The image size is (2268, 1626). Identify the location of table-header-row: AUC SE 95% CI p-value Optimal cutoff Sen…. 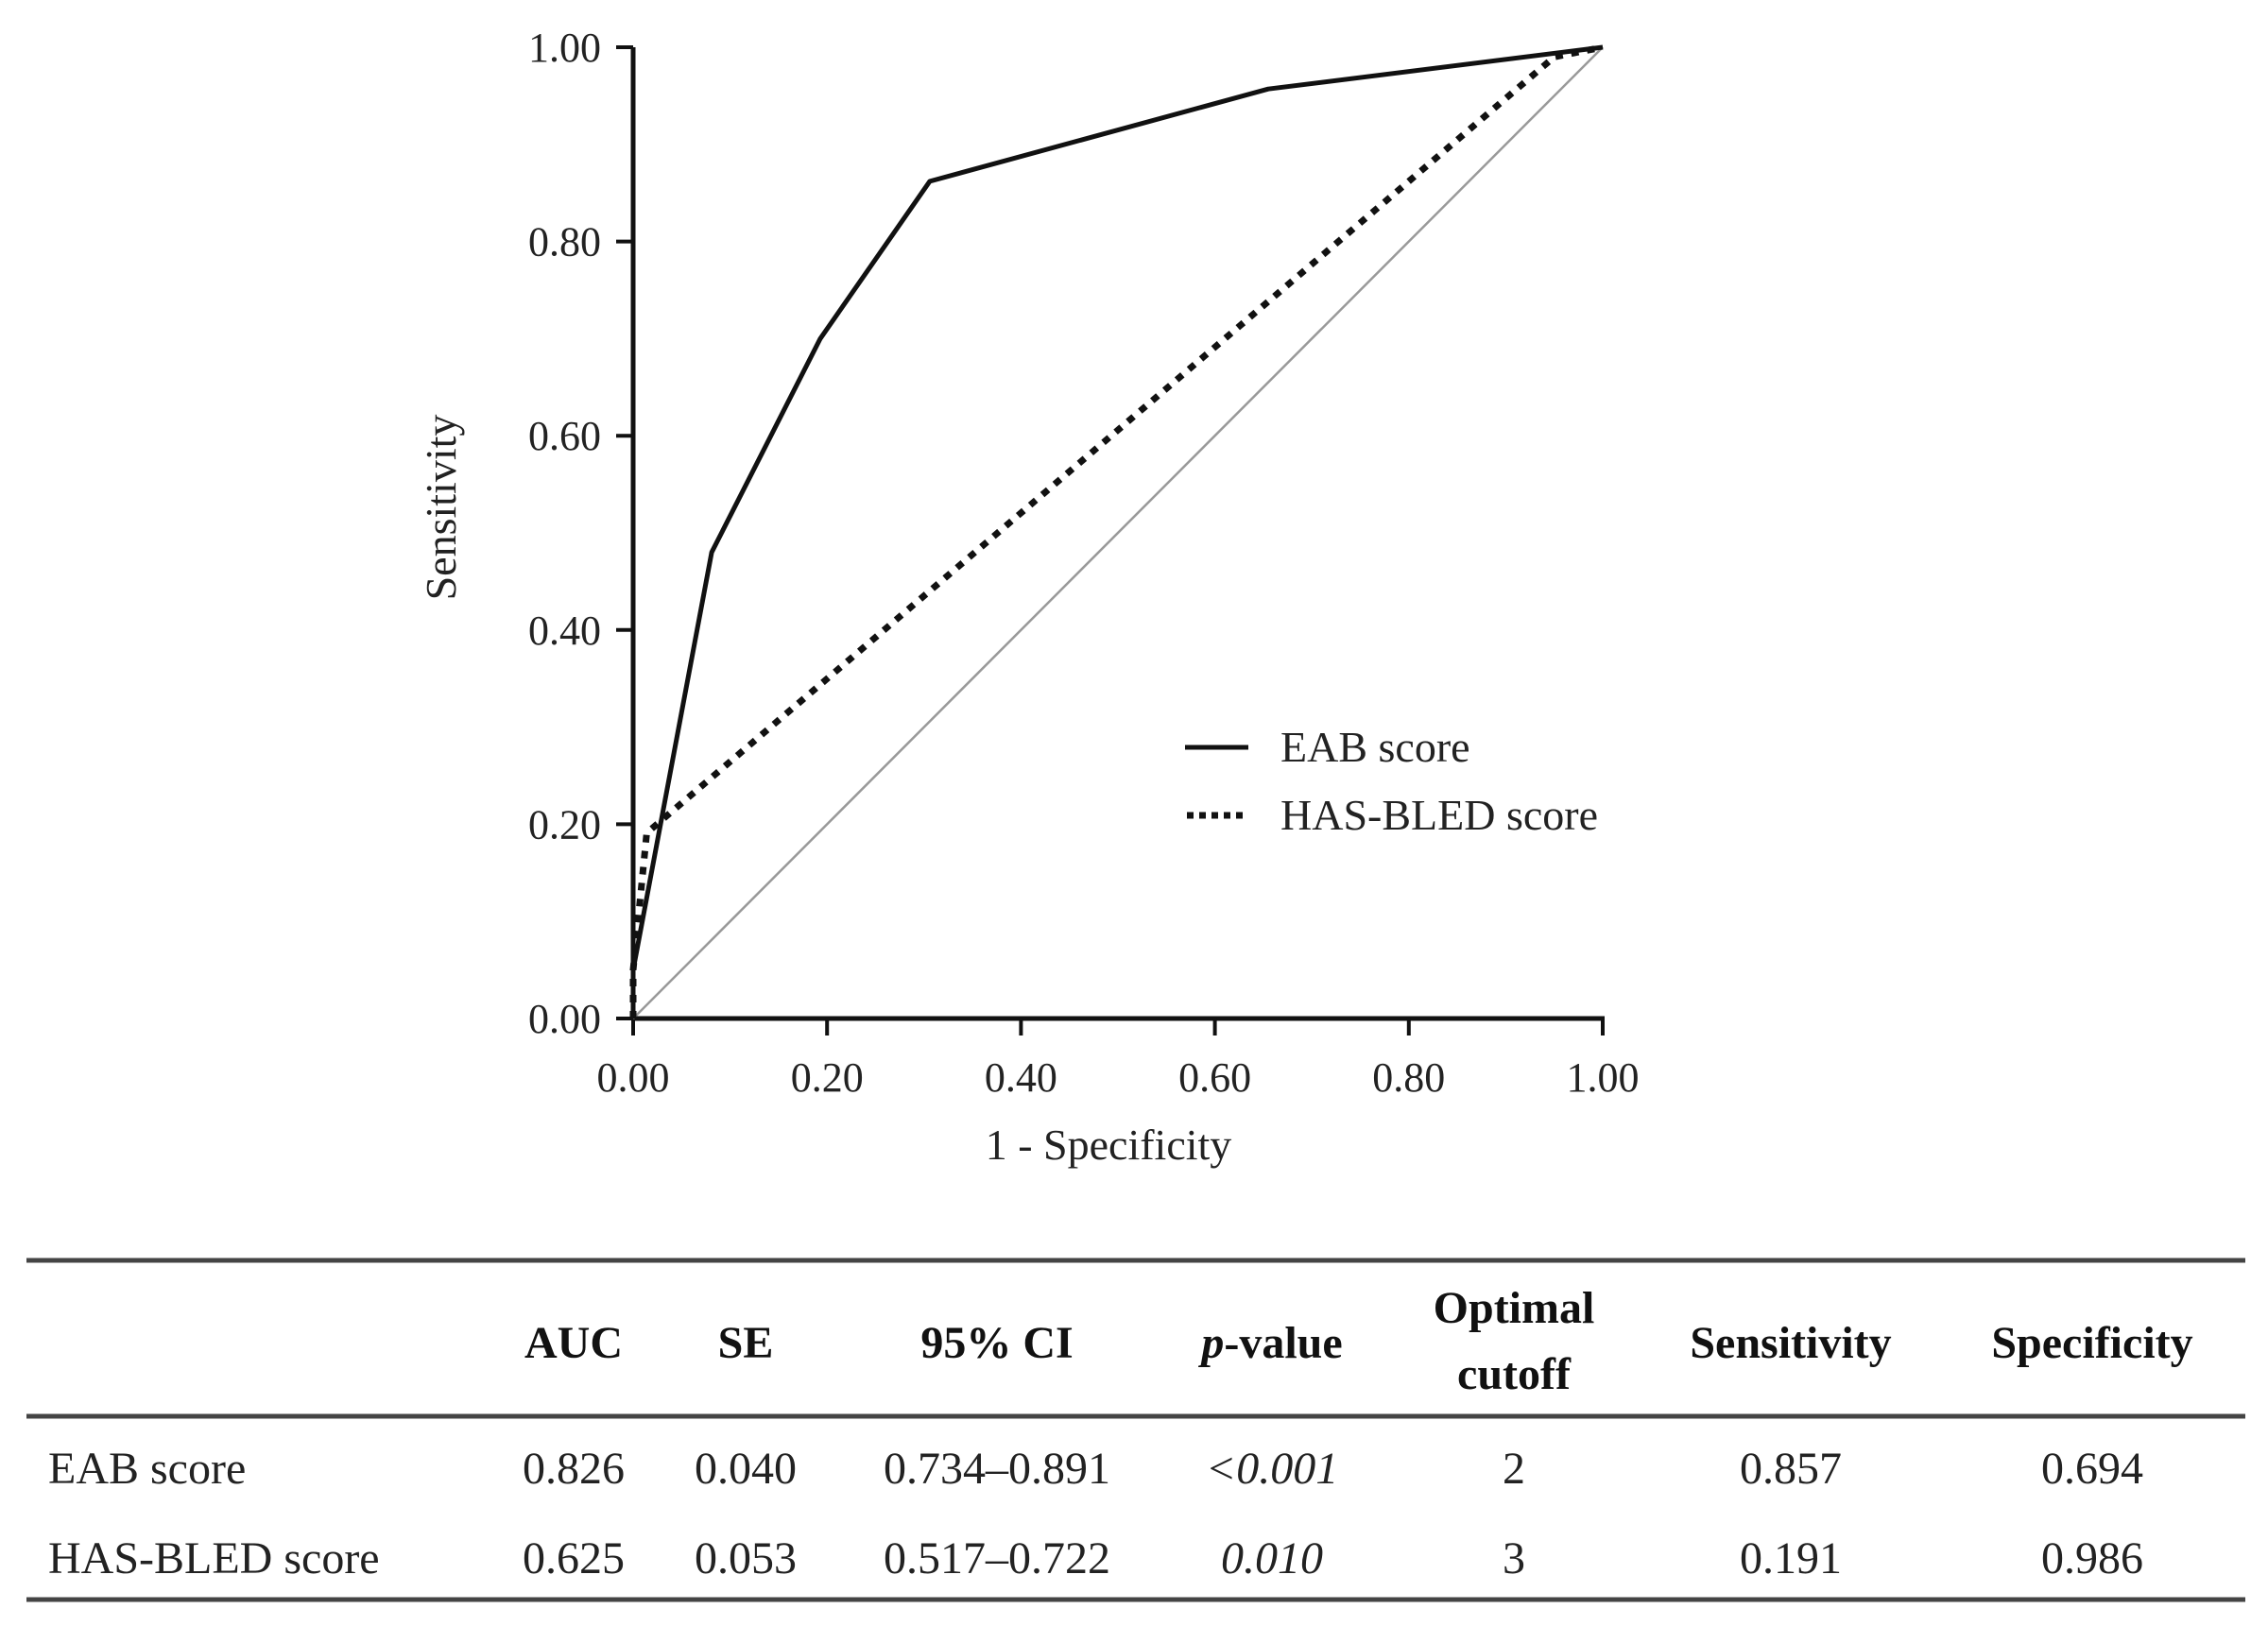
(1358, 1341).